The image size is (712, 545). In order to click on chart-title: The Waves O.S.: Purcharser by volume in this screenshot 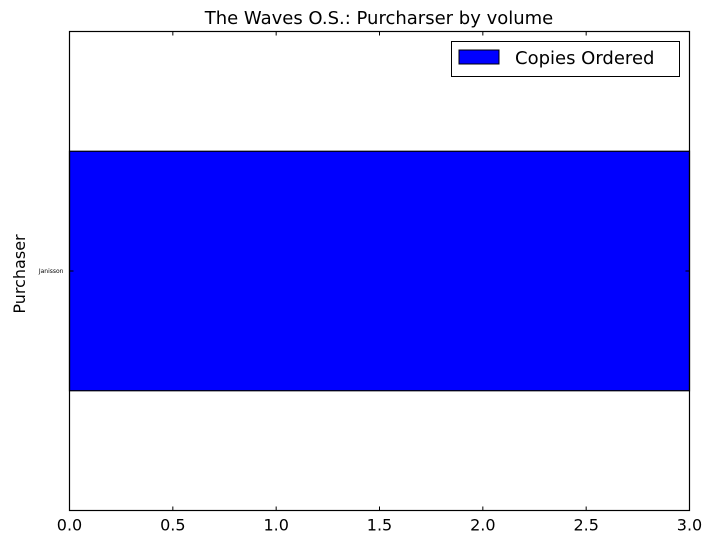, I will do `click(379, 18)`.